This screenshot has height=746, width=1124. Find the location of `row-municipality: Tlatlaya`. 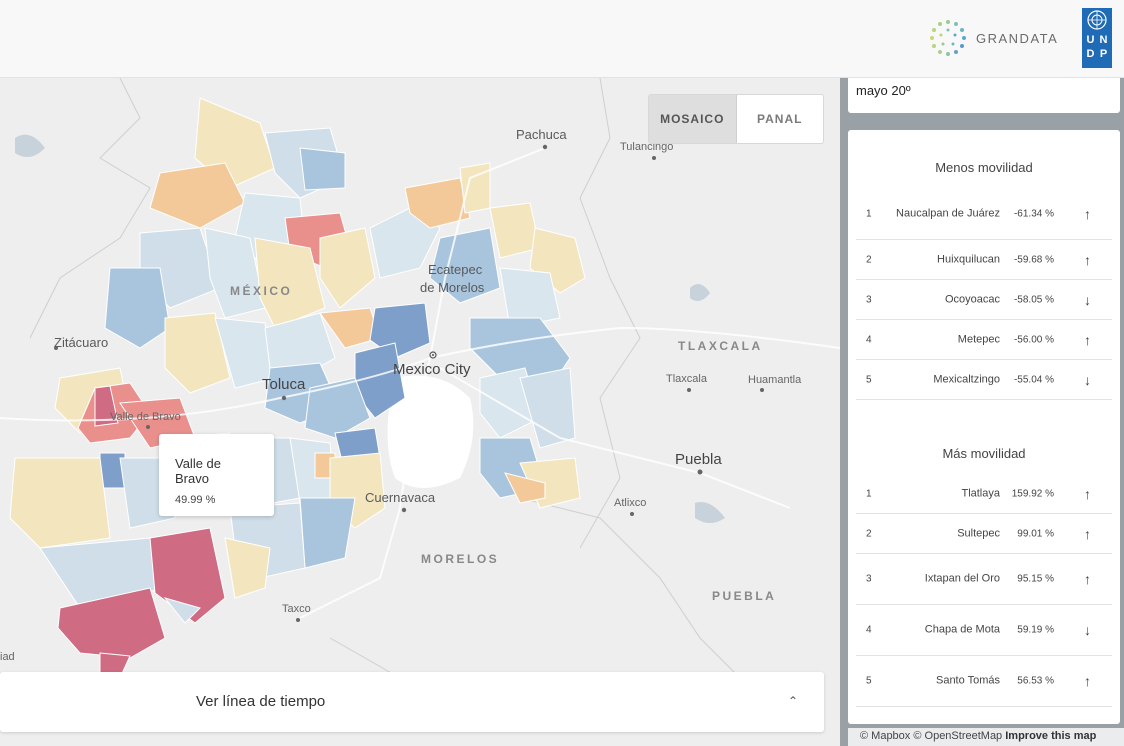

row-municipality: Tlatlaya is located at coordinates (980, 493).